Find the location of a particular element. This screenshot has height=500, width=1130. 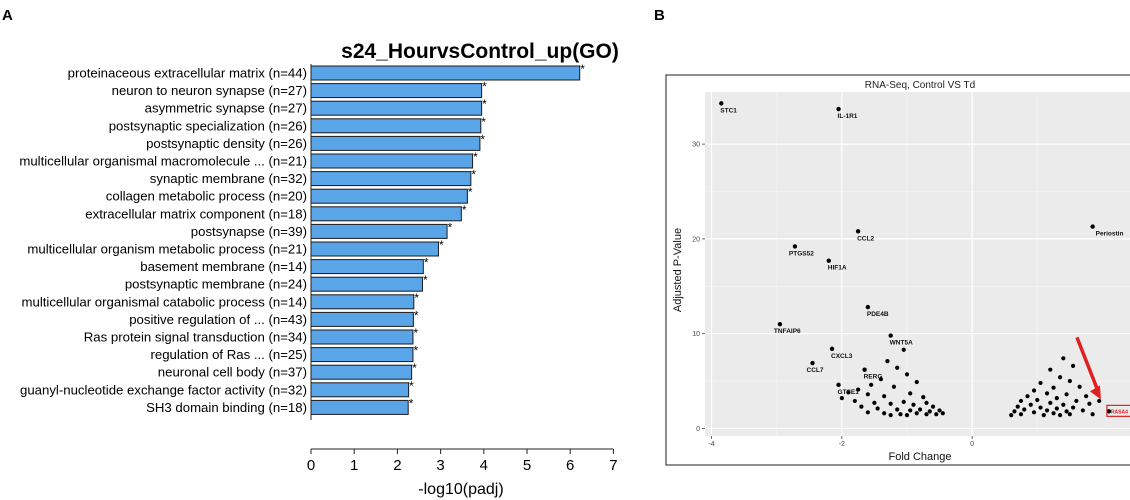

category-label: positive regulation of ... (n=43) is located at coordinates (218, 319).